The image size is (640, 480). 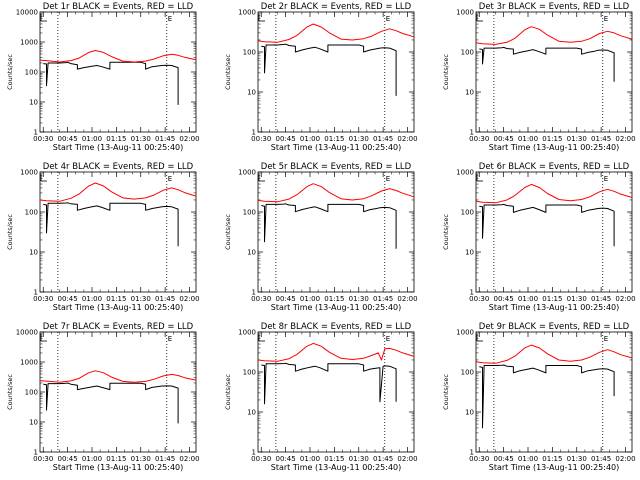 I want to click on y-tick-label: 10000, so click(x=27, y=333).